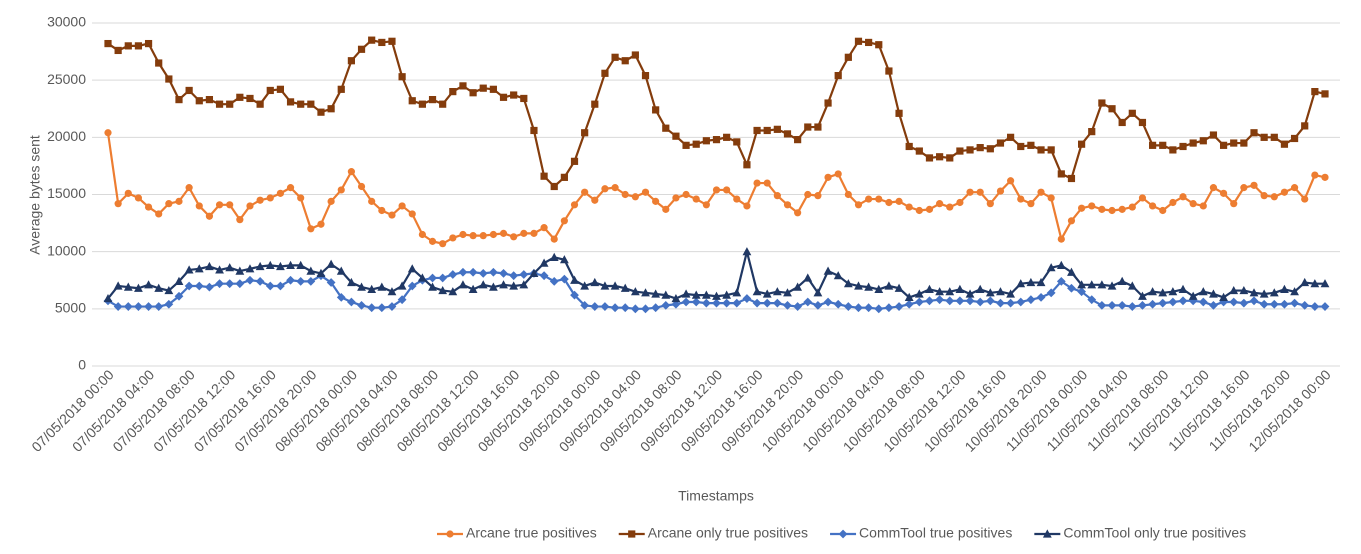  I want to click on y-tick-label: 25000, so click(66, 79).